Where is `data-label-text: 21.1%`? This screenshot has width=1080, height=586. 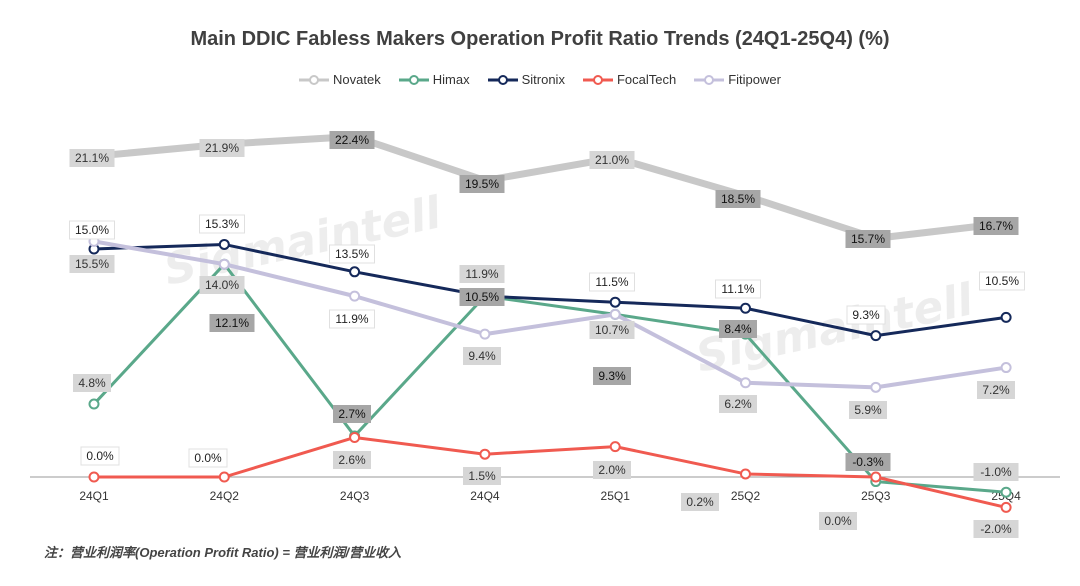
data-label-text: 21.1% is located at coordinates (92, 158).